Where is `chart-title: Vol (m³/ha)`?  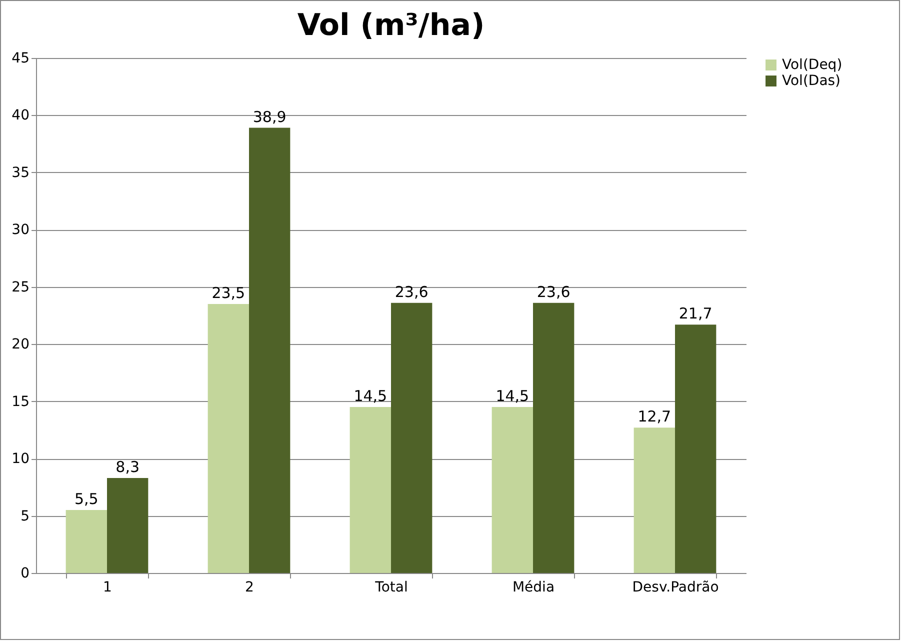
chart-title: Vol (m³/ha) is located at coordinates (391, 25).